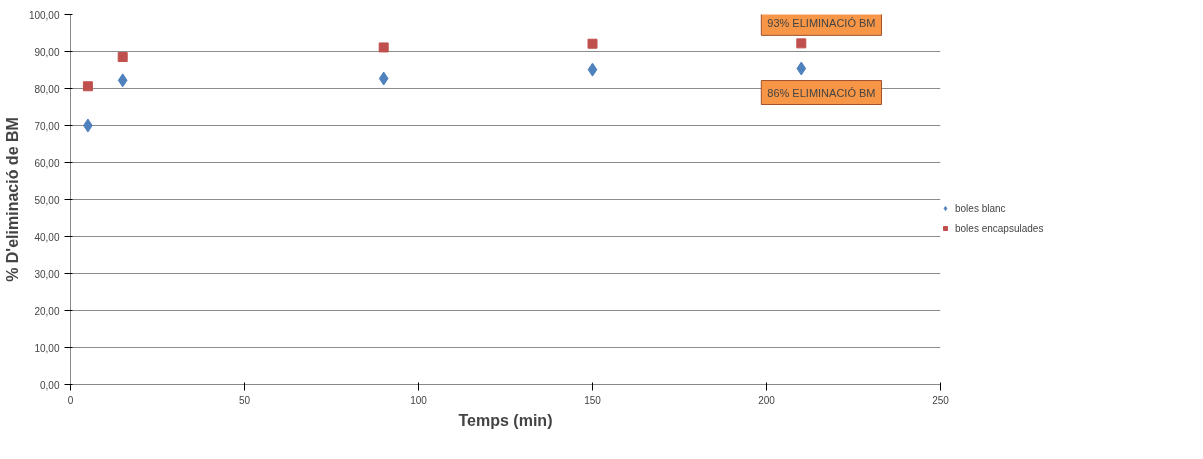 Image resolution: width=1203 pixels, height=459 pixels. What do you see at coordinates (593, 400) in the screenshot?
I see `x-tick-label: 150` at bounding box center [593, 400].